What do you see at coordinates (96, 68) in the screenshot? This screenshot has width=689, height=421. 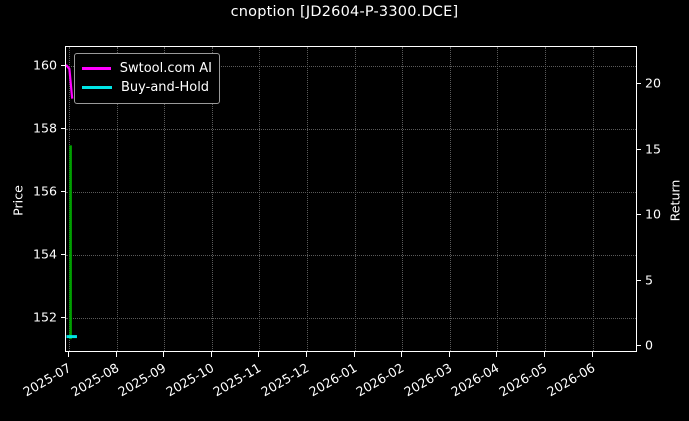 I see `legend-swatch-swtool-ai` at bounding box center [96, 68].